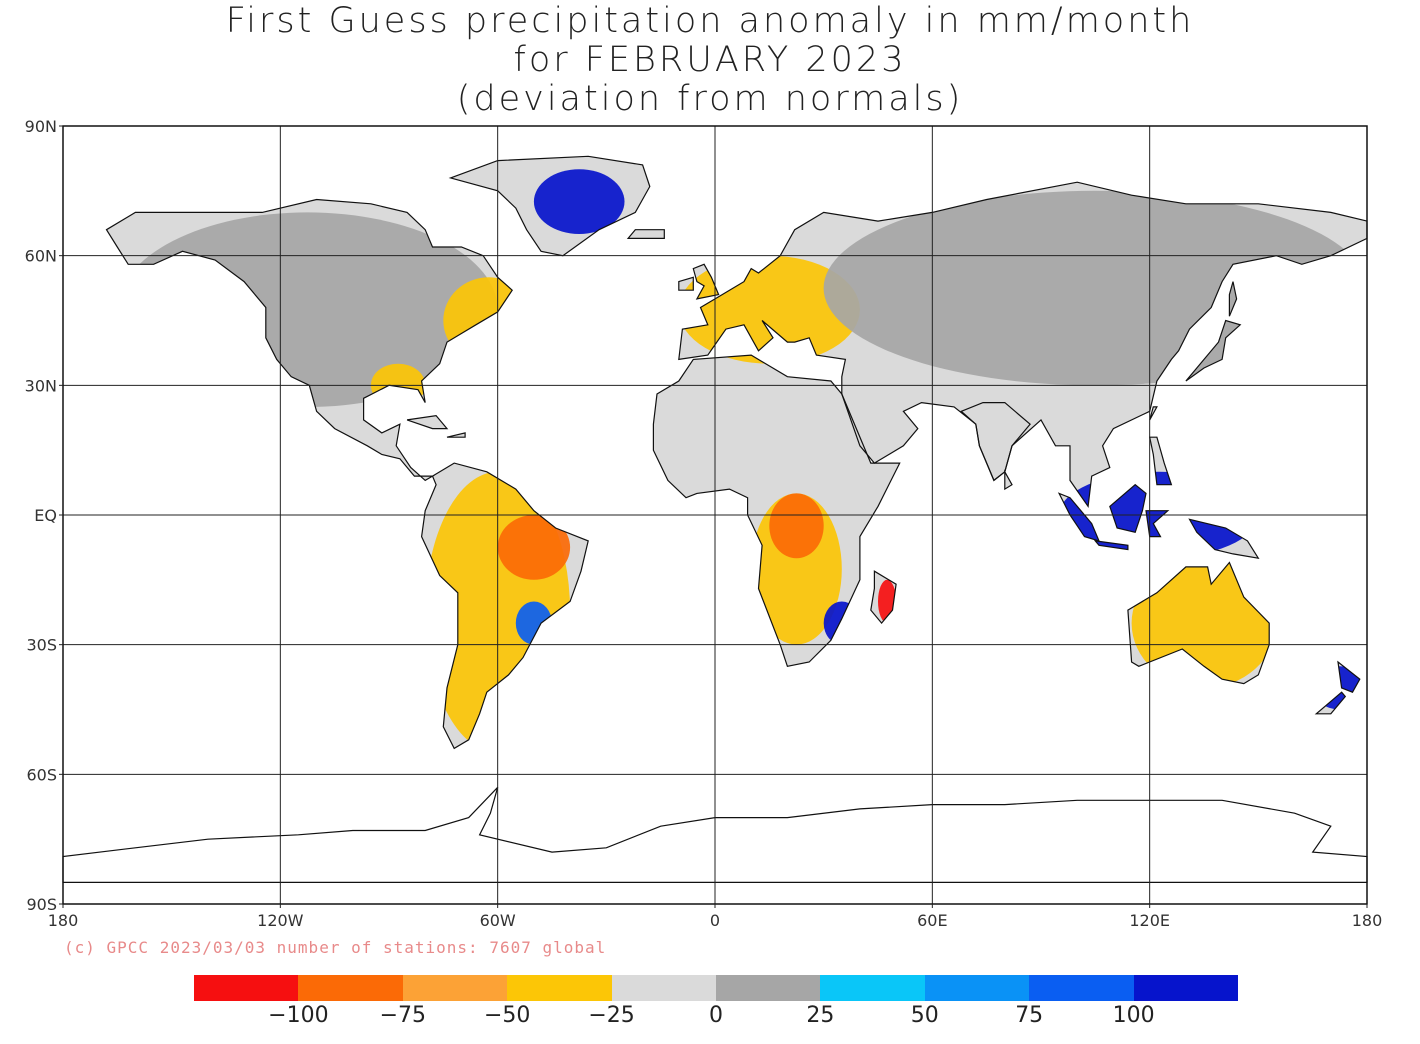 This screenshot has width=1420, height=1044. I want to click on iceland-land, so click(646, 234).